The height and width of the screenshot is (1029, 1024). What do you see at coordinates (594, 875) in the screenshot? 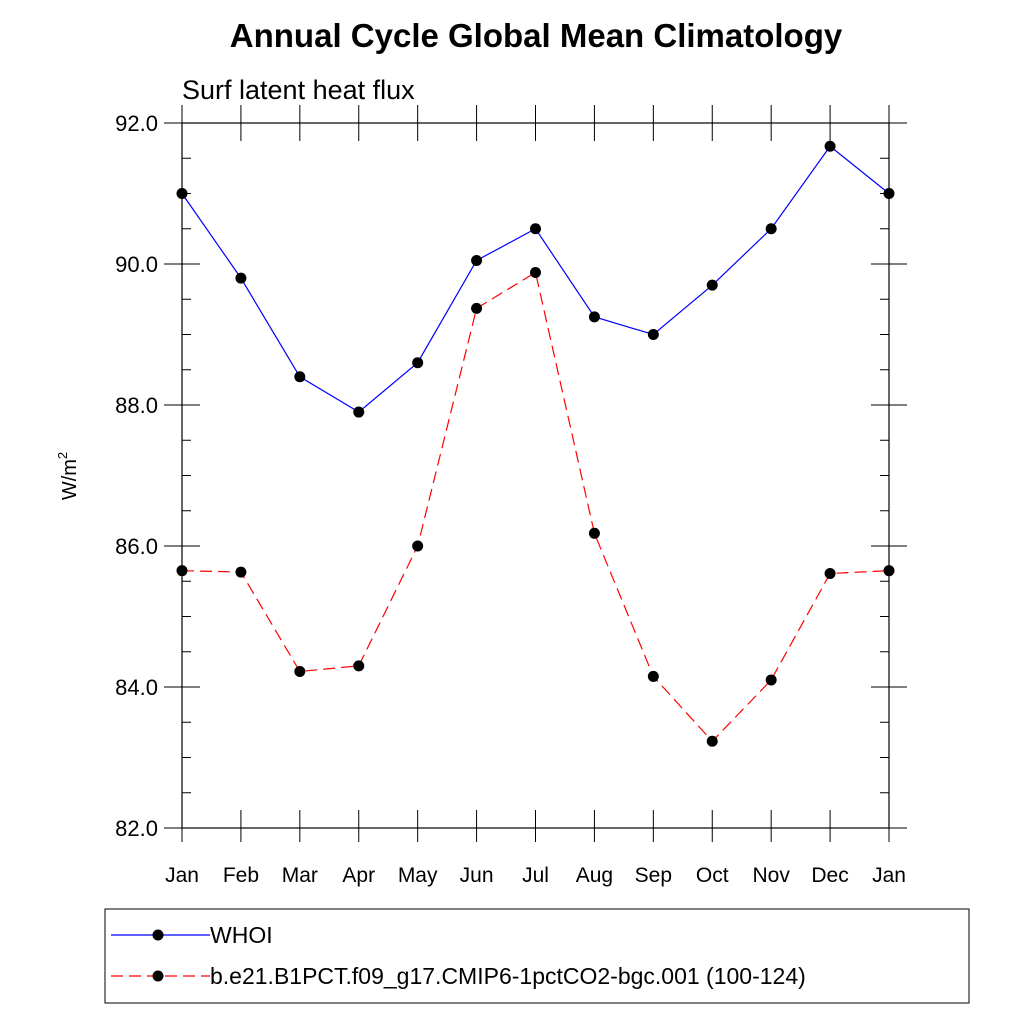
I see `x-tick-label: Aug` at bounding box center [594, 875].